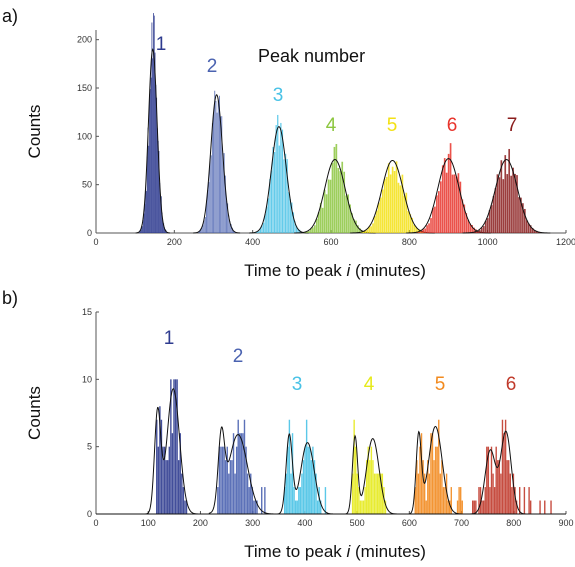 The image size is (575, 567). Describe the element at coordinates (331, 125) in the screenshot. I see `peak-number-label: 4` at that location.